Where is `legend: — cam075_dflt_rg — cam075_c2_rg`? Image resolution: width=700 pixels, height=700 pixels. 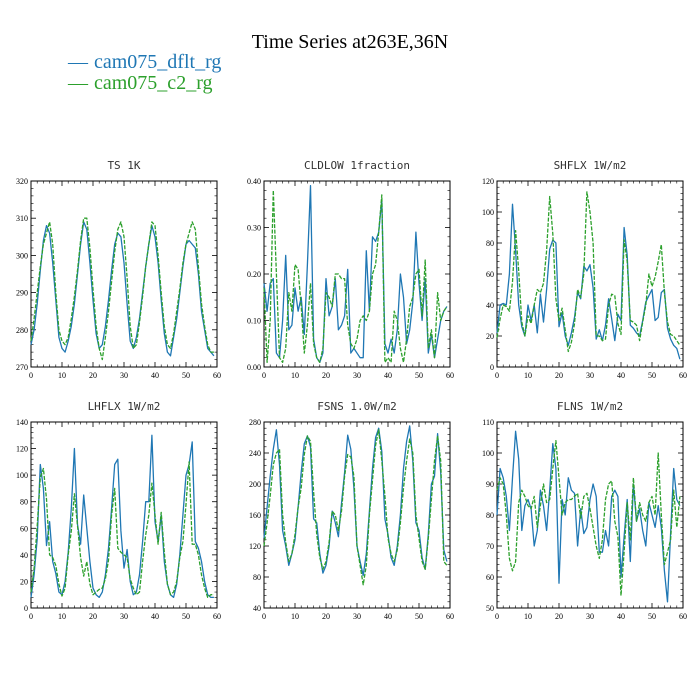
legend: — cam075_dflt_rg — cam075_c2_rg is located at coordinates (144, 72).